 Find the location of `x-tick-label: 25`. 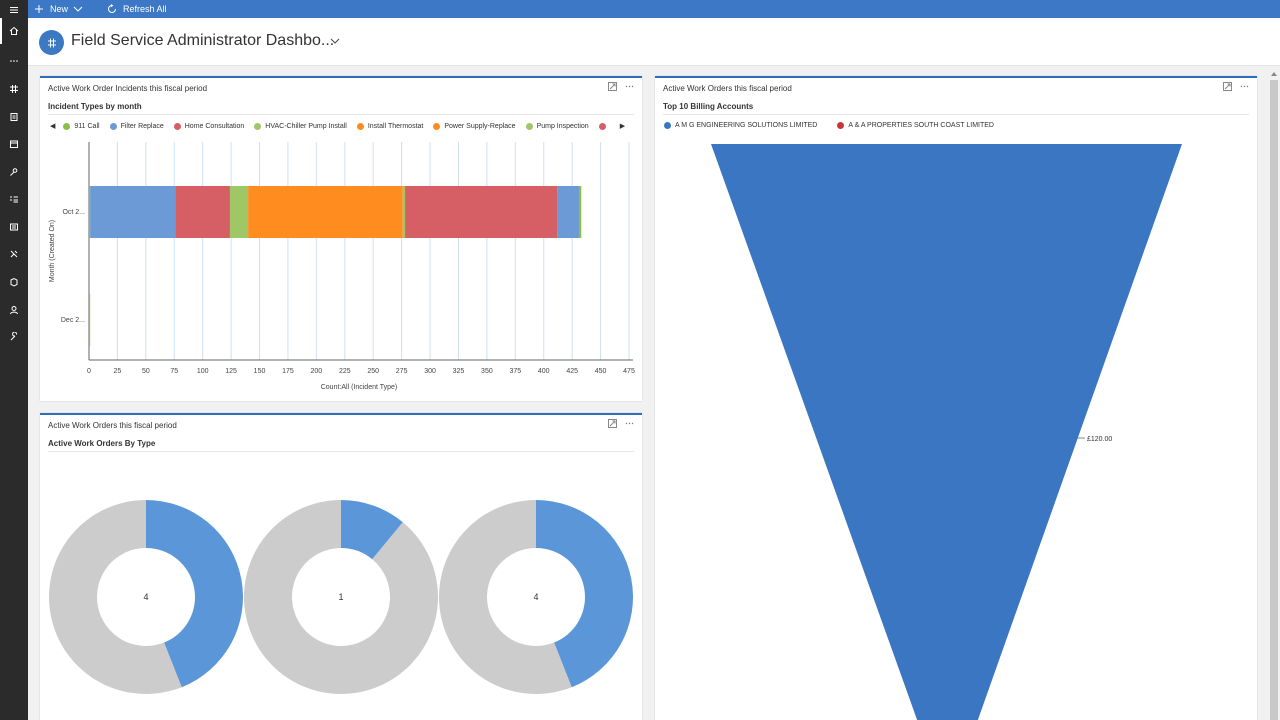

x-tick-label: 25 is located at coordinates (118, 371).